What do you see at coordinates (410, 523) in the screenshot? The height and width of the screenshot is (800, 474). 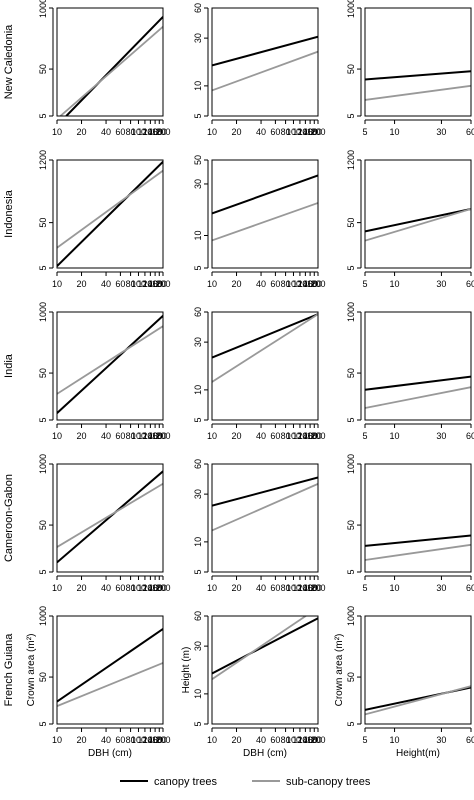 I see `panel-r4-c3: 5 10 30 60 5 50 1000` at bounding box center [410, 523].